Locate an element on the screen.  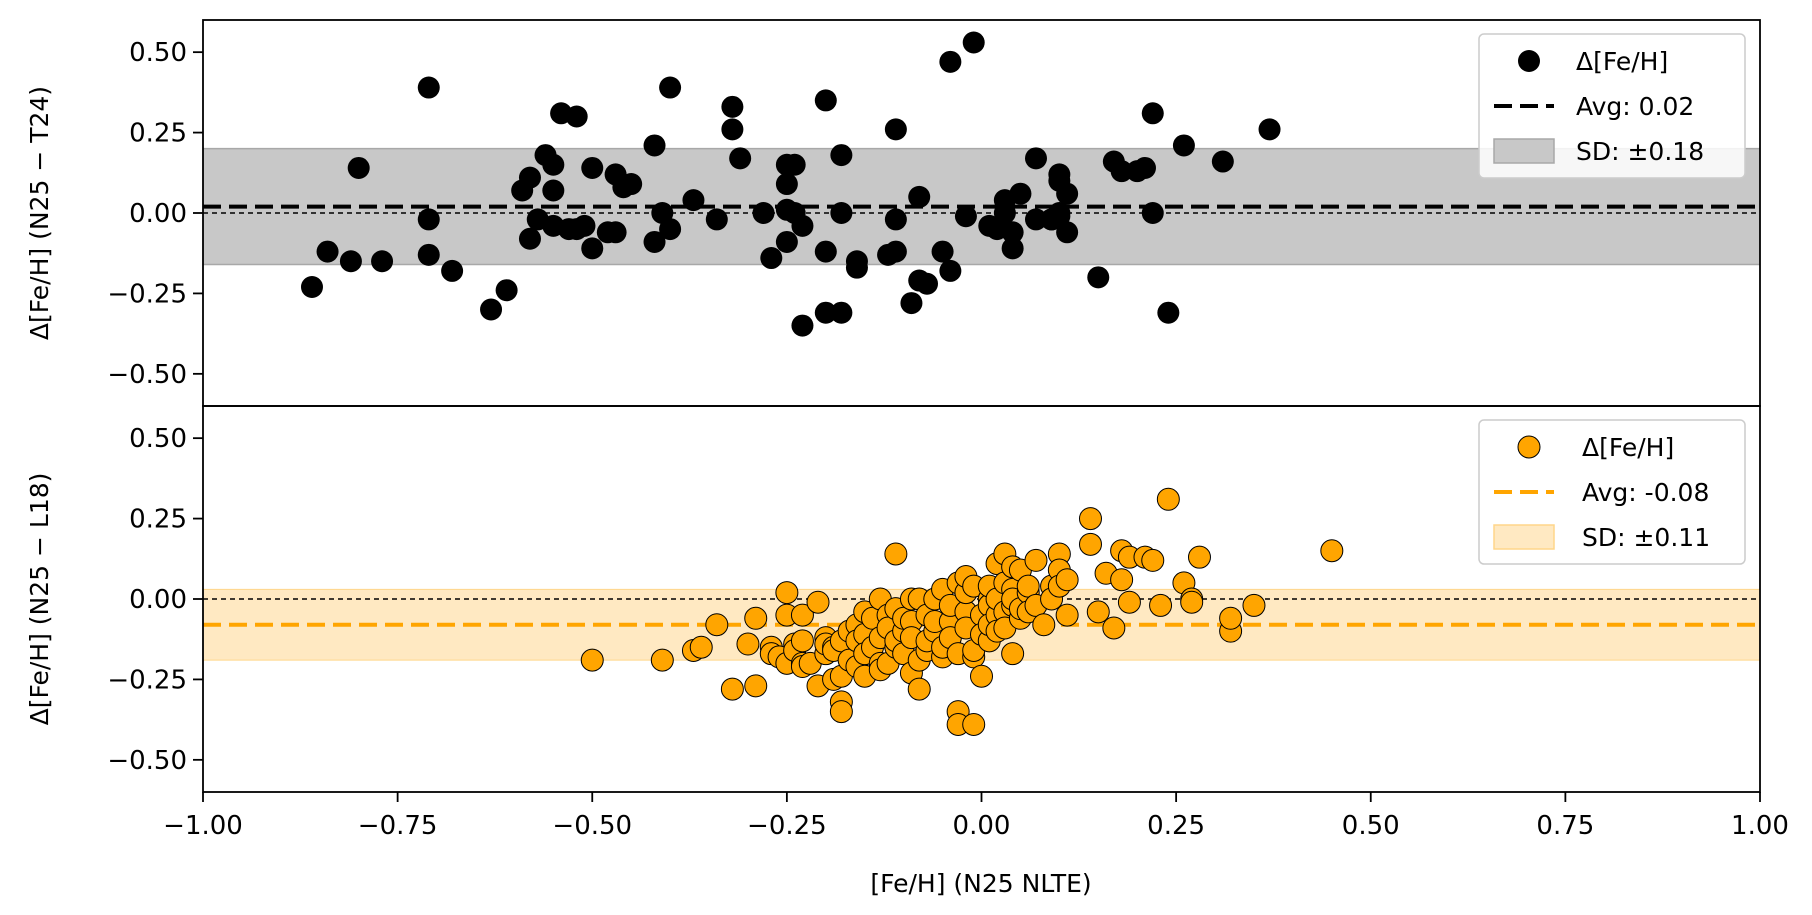
top-y-tick-label: −0.50 is located at coordinates (147, 375).